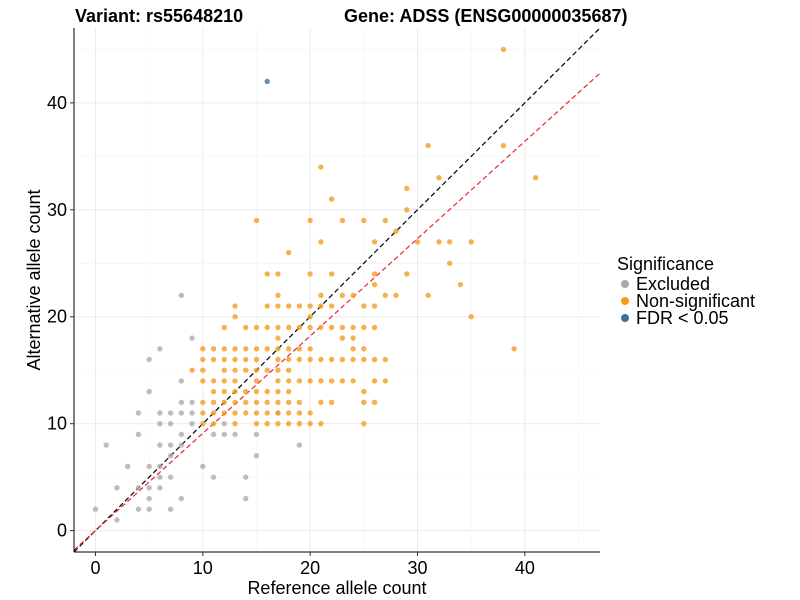 Image resolution: width=800 pixels, height=600 pixels. What do you see at coordinates (417, 568) in the screenshot?
I see `x-tick-label: 30` at bounding box center [417, 568].